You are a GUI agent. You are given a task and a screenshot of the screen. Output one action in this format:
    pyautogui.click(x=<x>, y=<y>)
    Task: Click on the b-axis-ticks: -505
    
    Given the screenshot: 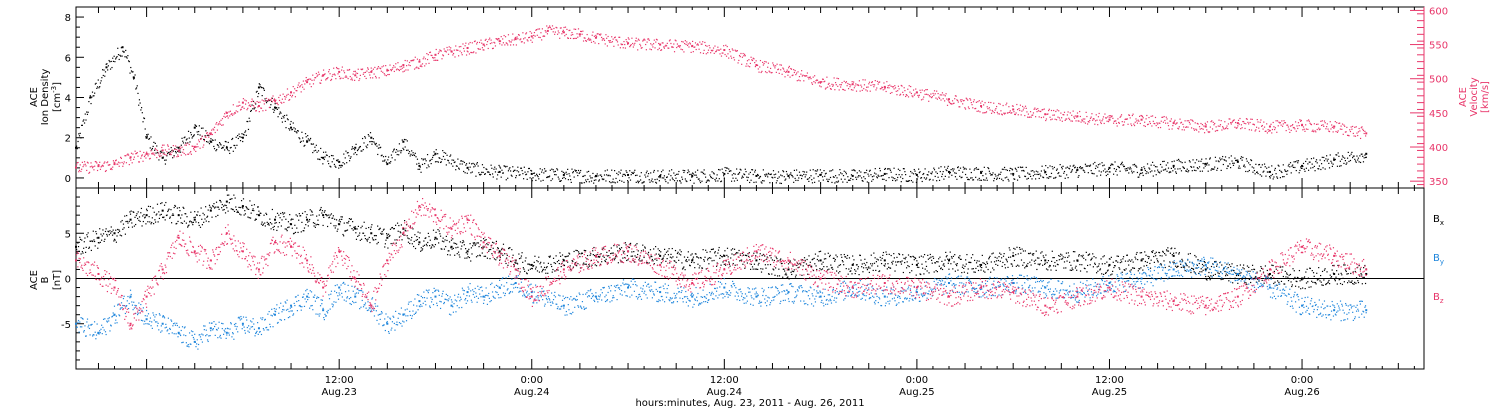 What is the action you would take?
    pyautogui.click(x=72, y=278)
    